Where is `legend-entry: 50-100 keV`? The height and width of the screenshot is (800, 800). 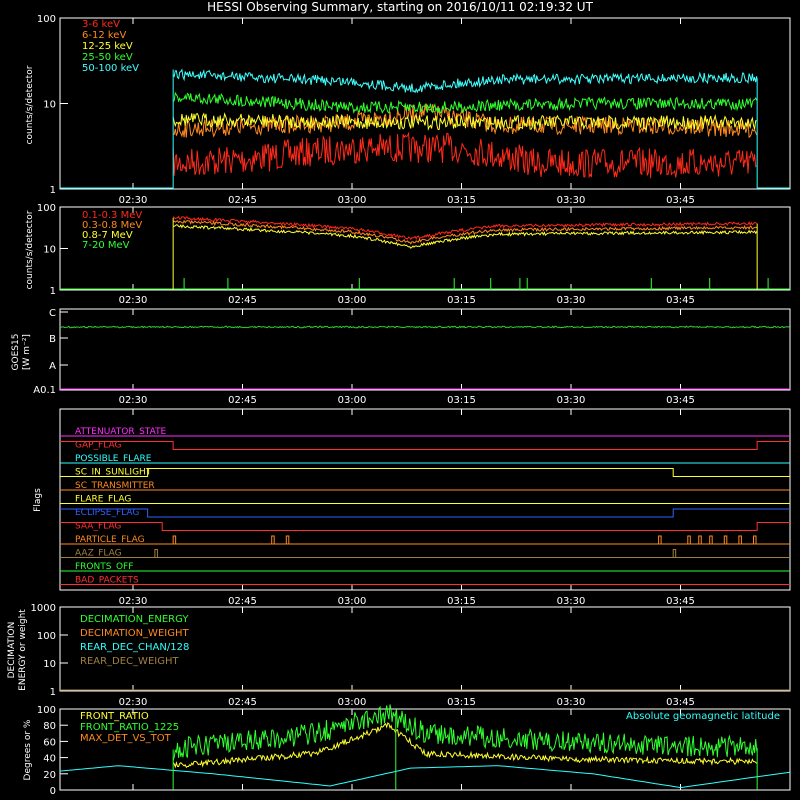 legend-entry: 50-100 keV is located at coordinates (110, 68).